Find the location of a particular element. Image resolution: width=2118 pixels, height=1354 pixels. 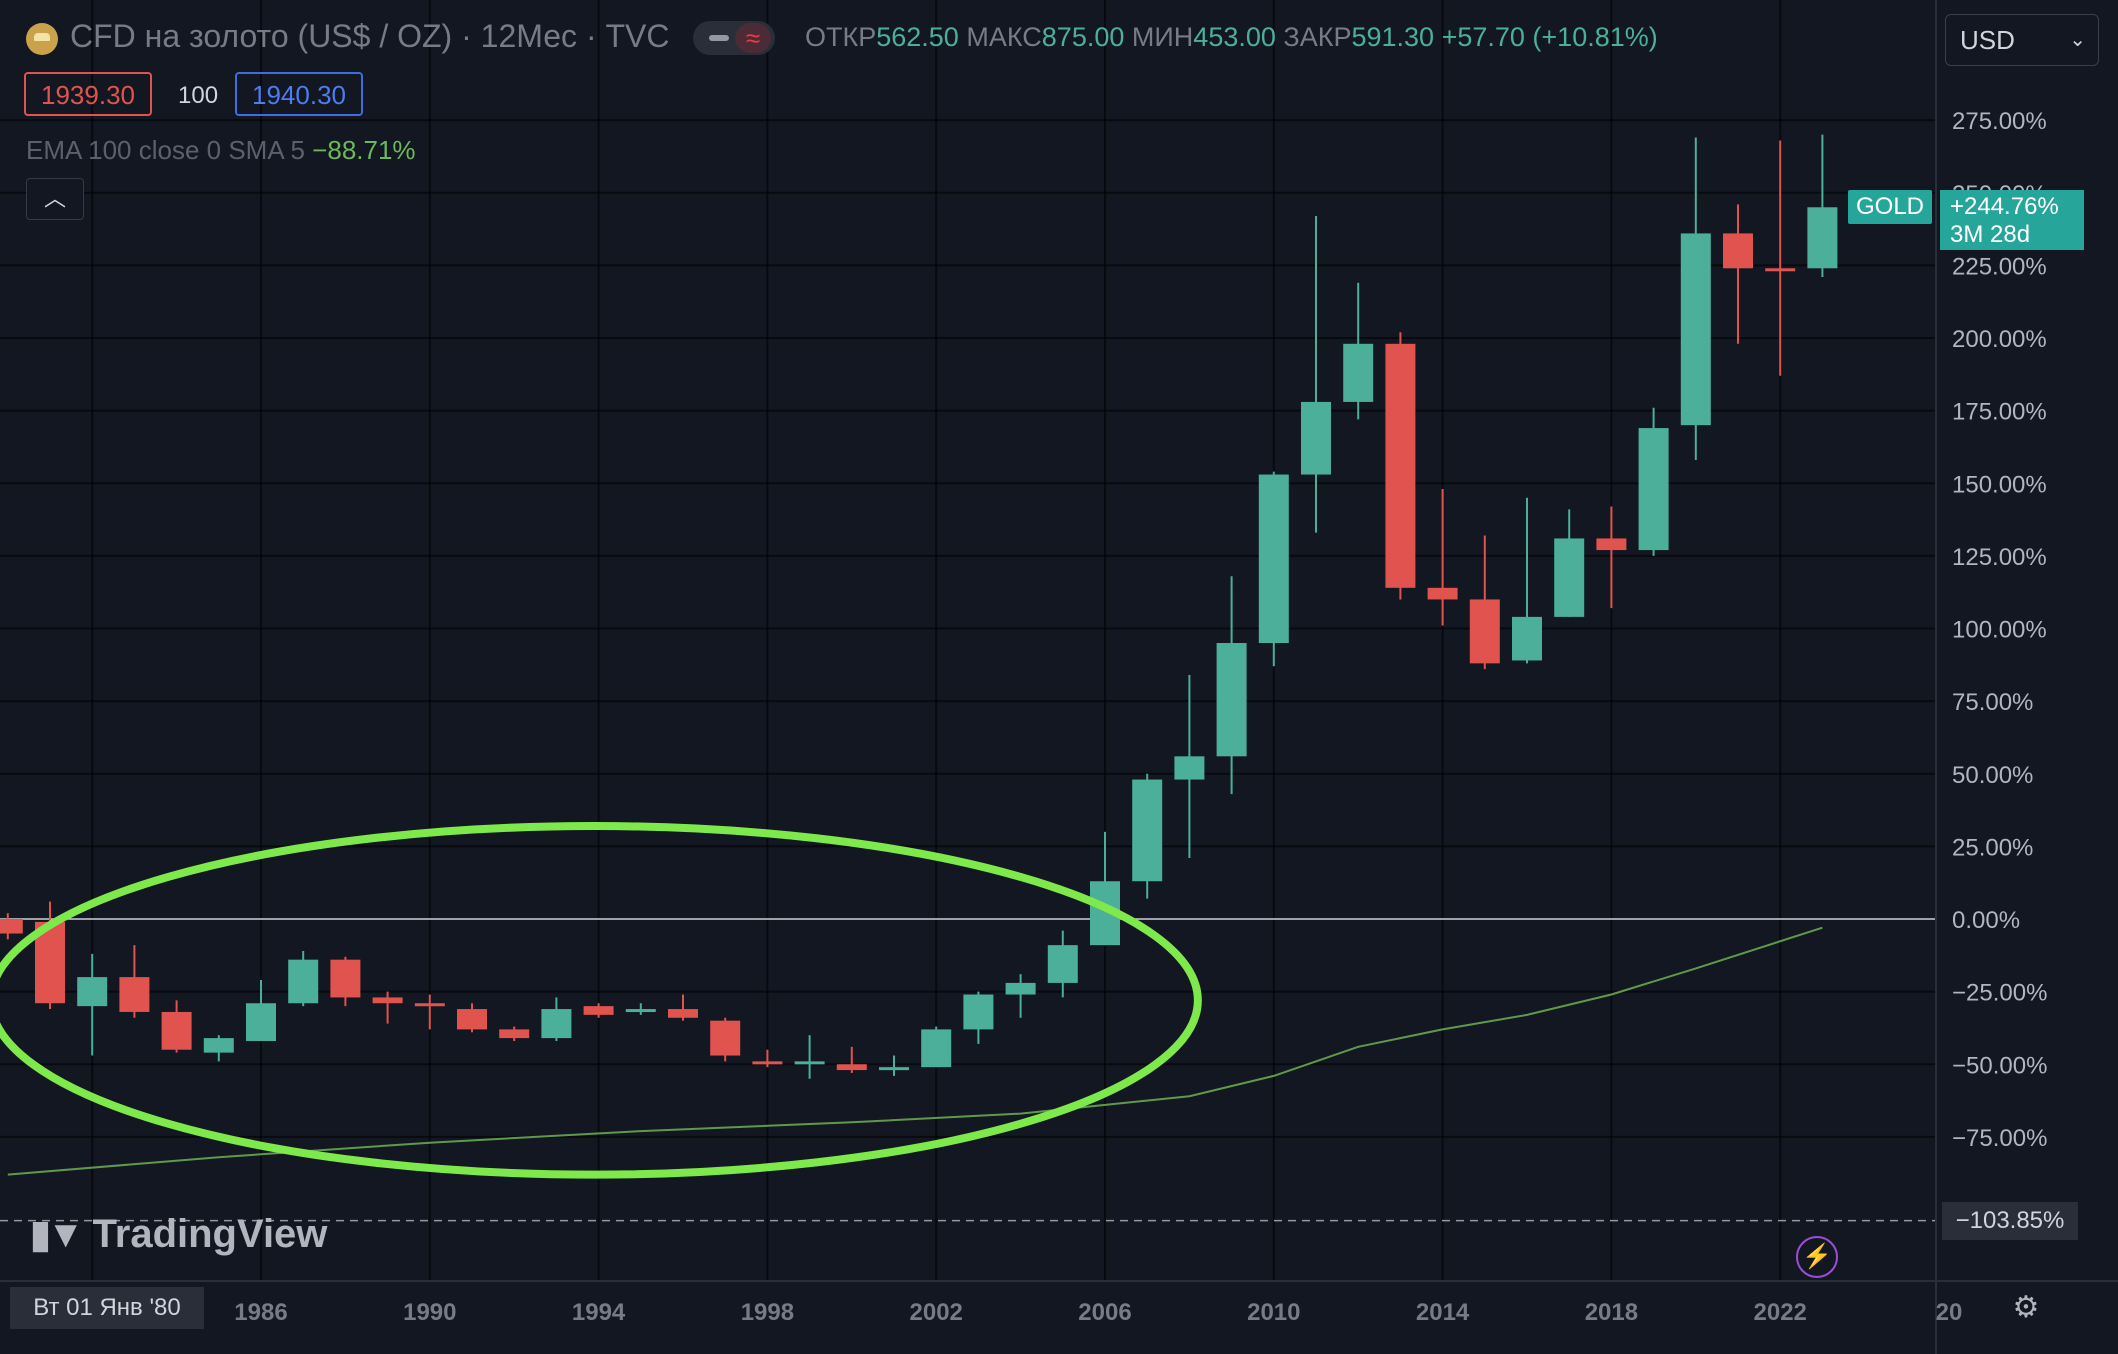

brand-name: TradingView is located at coordinates (210, 1234).